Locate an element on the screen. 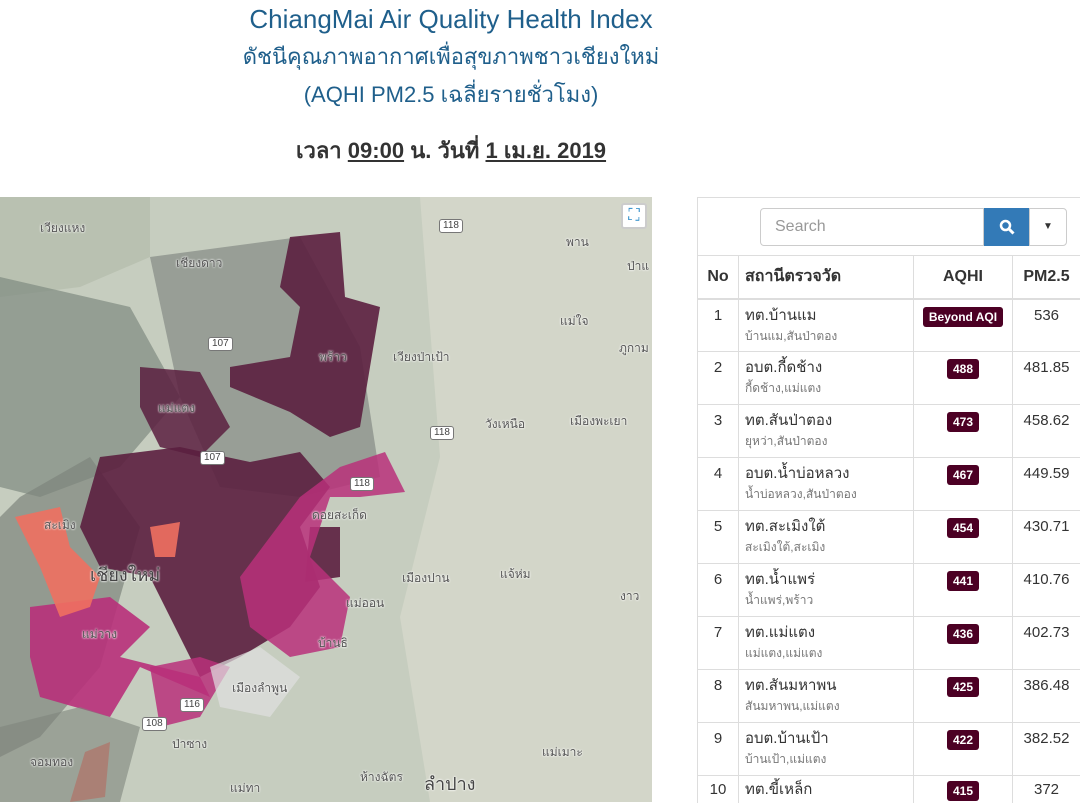 This screenshot has width=1080, height=803. map-place-label: จอมทอง is located at coordinates (51, 762).